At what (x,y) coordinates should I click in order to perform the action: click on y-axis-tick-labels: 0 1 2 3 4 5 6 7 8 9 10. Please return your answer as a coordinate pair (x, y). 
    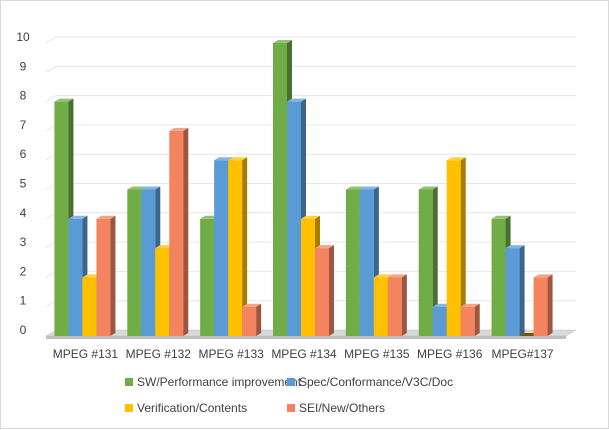
    Looking at the image, I should click on (23, 183).